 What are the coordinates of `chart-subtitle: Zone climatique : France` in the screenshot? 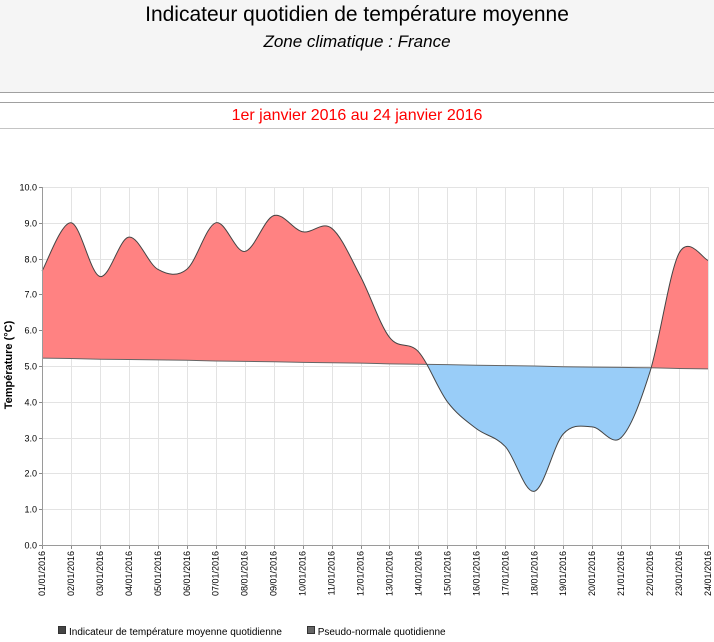 It's located at (357, 41).